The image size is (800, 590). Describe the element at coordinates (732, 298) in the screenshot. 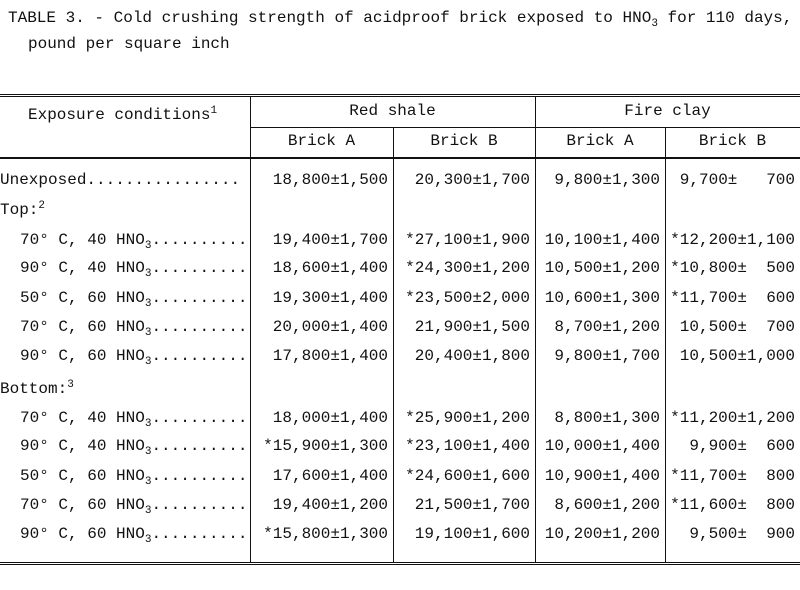

I see `cell: *11,700± 600` at that location.